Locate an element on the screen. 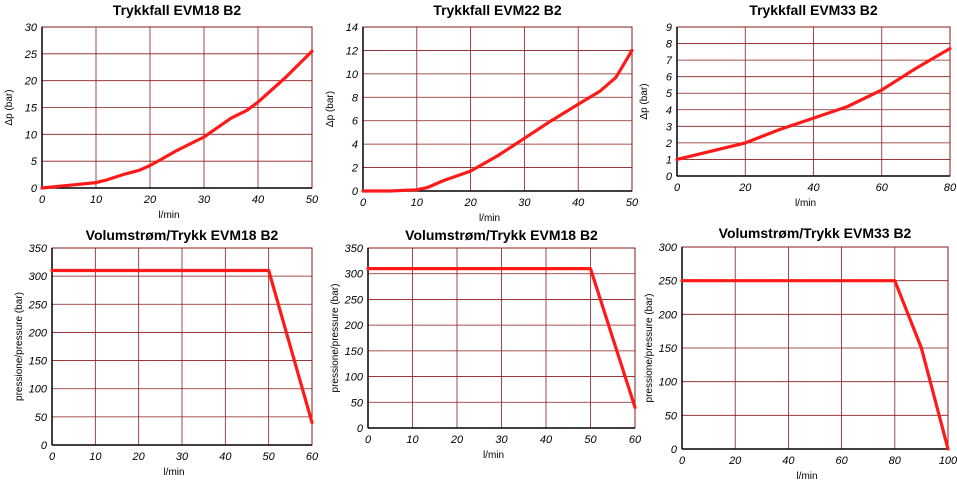  chart-title: Trykkfall EVM33 B2 is located at coordinates (813, 10).